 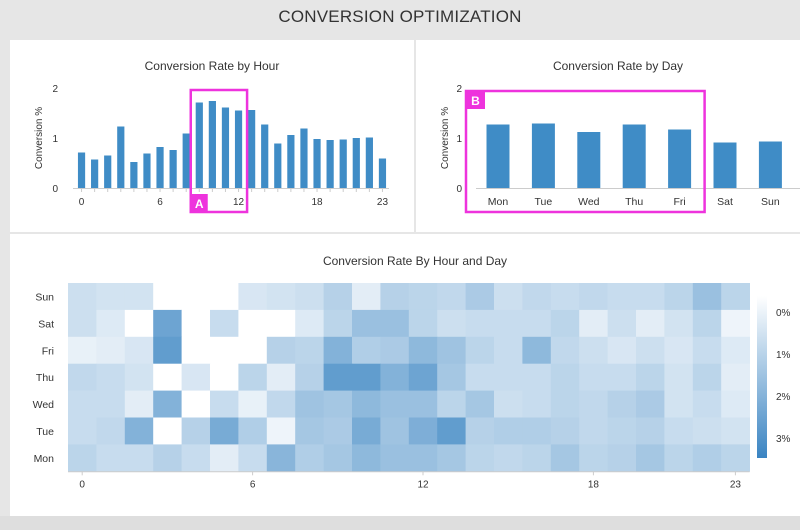 I want to click on highlight-box-b, so click(x=585, y=151).